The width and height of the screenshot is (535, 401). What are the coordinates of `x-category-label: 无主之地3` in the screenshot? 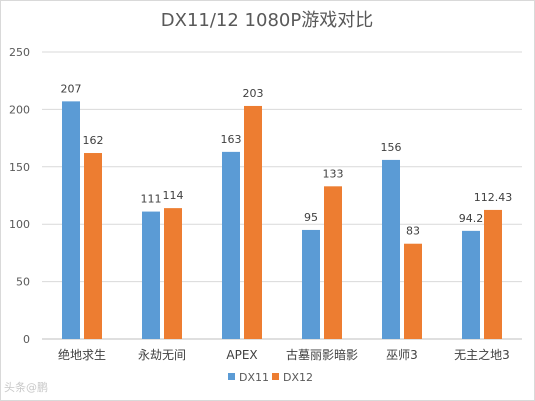 It's located at (482, 355).